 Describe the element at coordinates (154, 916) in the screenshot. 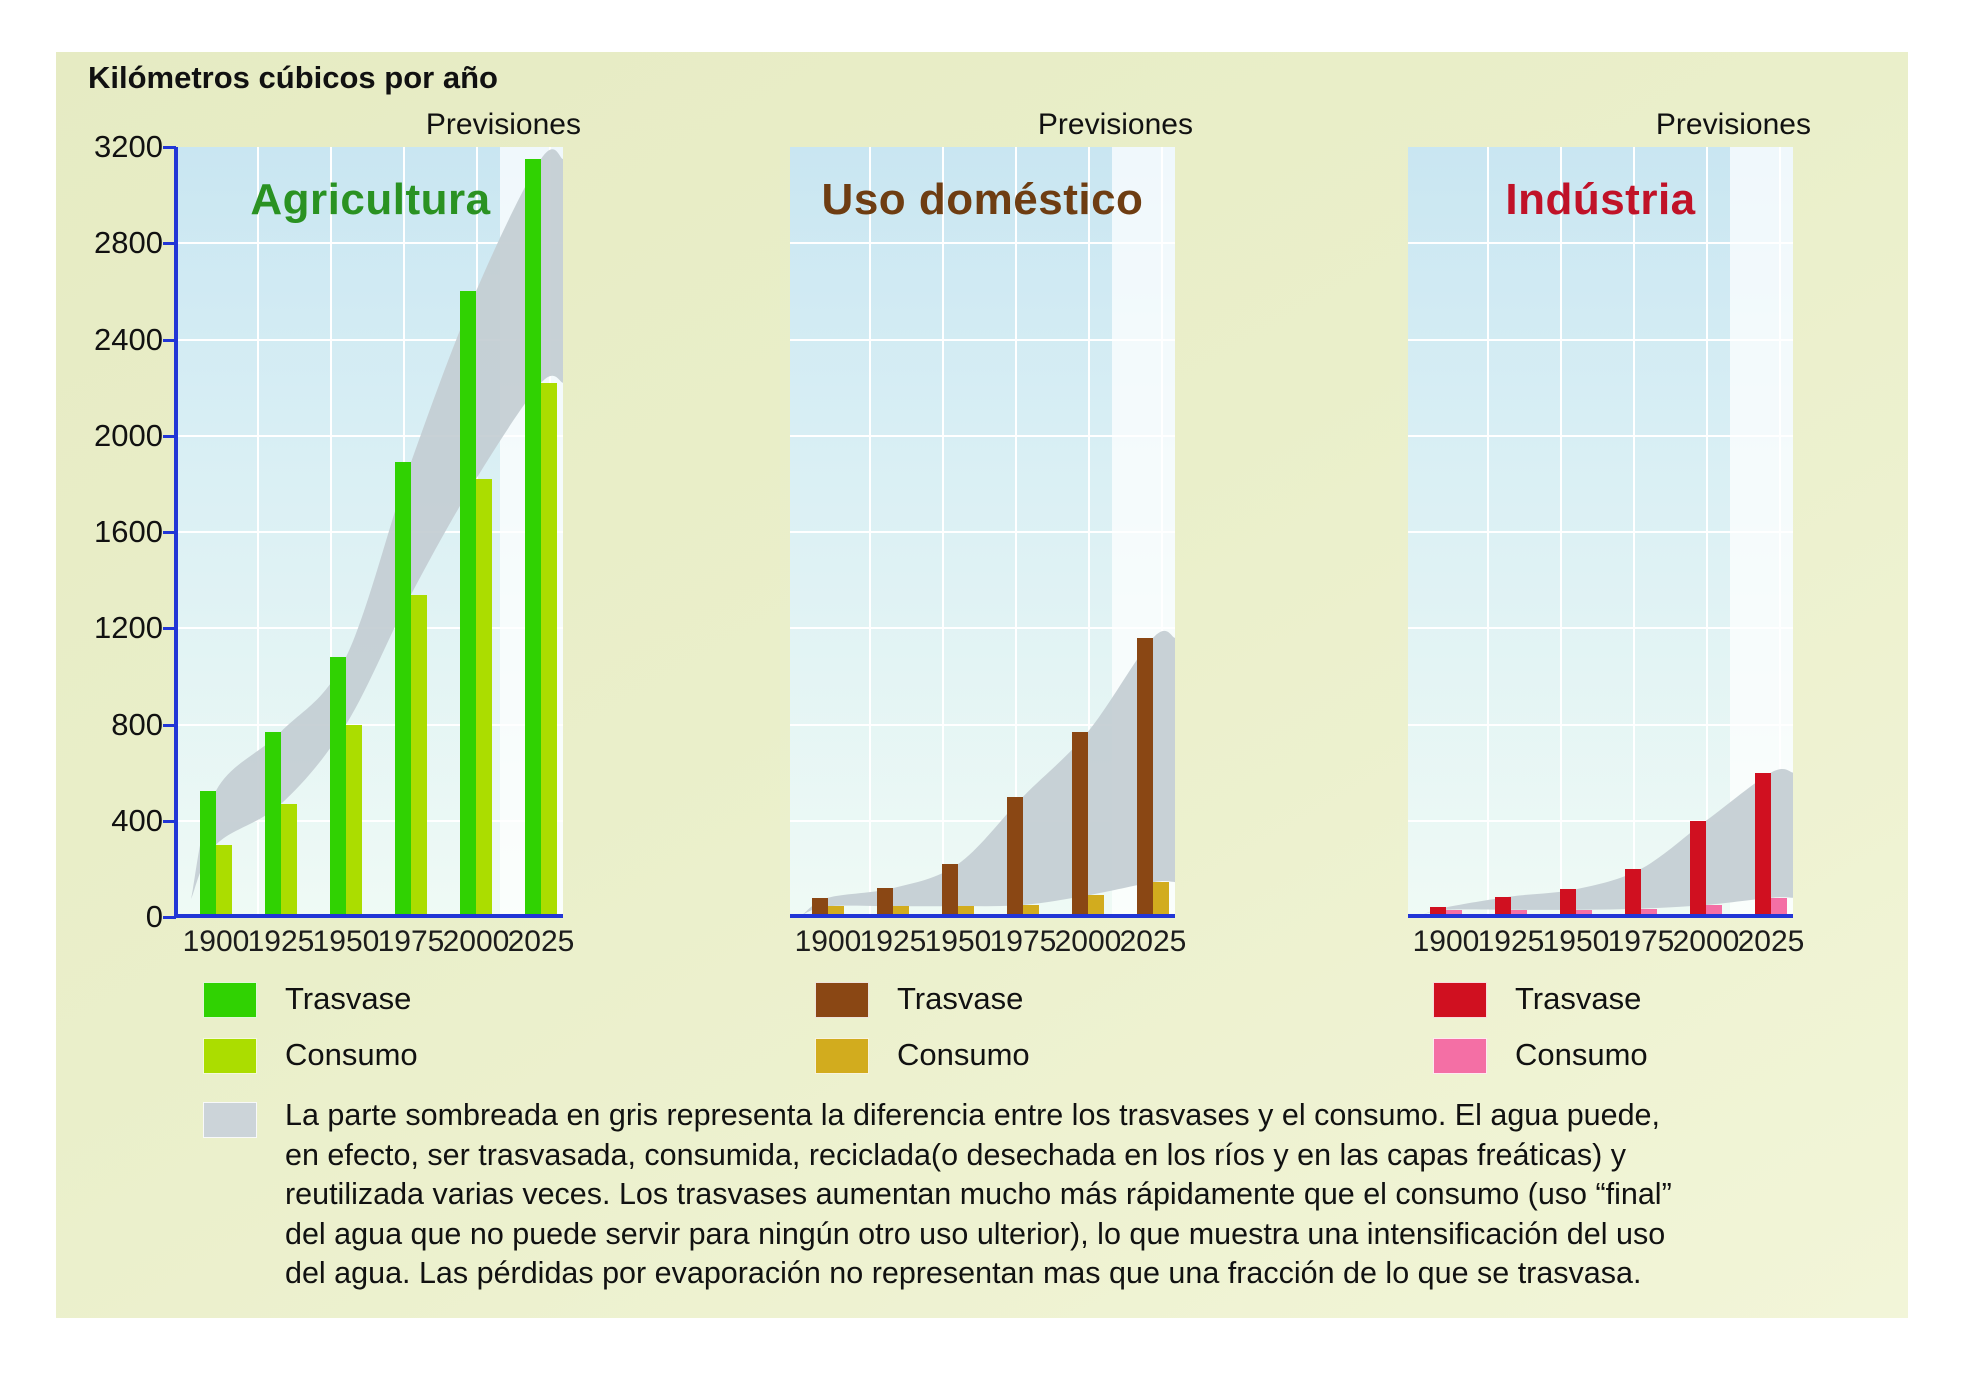

I see `y-tick-label: 0` at that location.